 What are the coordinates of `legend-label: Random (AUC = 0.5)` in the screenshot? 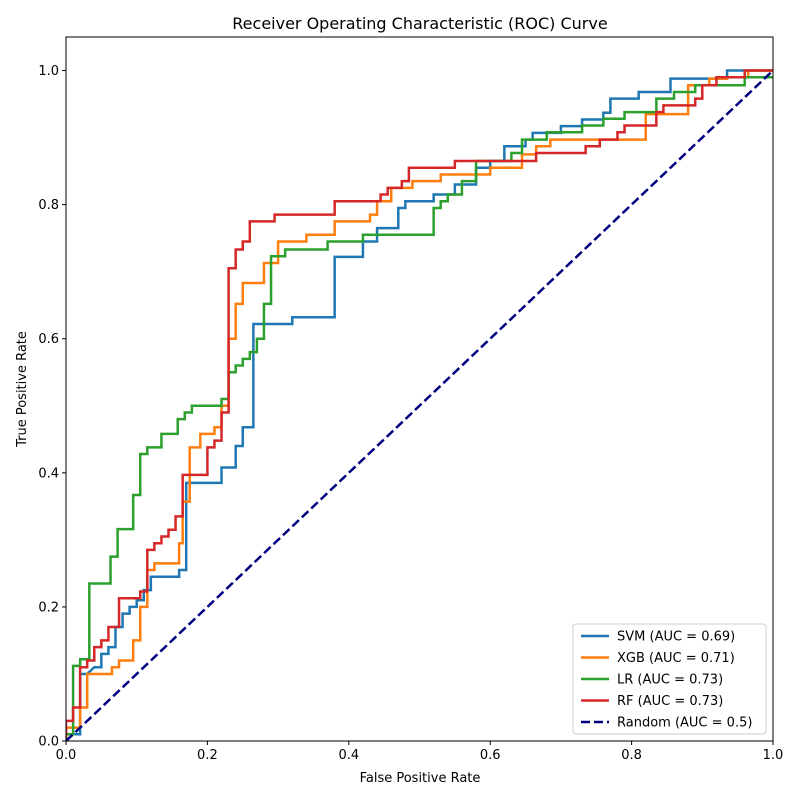 It's located at (684, 723).